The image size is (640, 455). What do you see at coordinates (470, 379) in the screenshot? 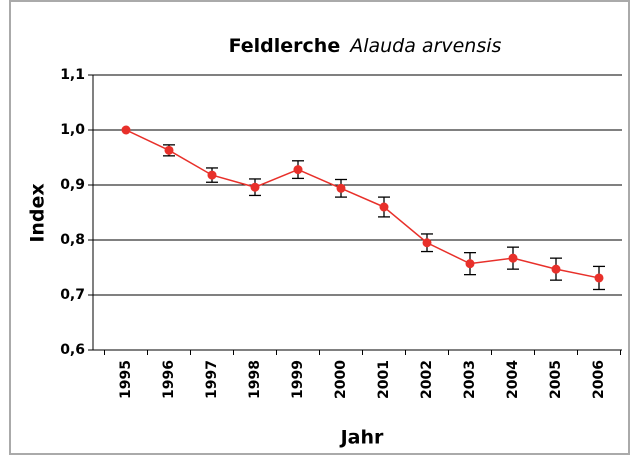
I see `x-tick-label: 2003` at bounding box center [470, 379].